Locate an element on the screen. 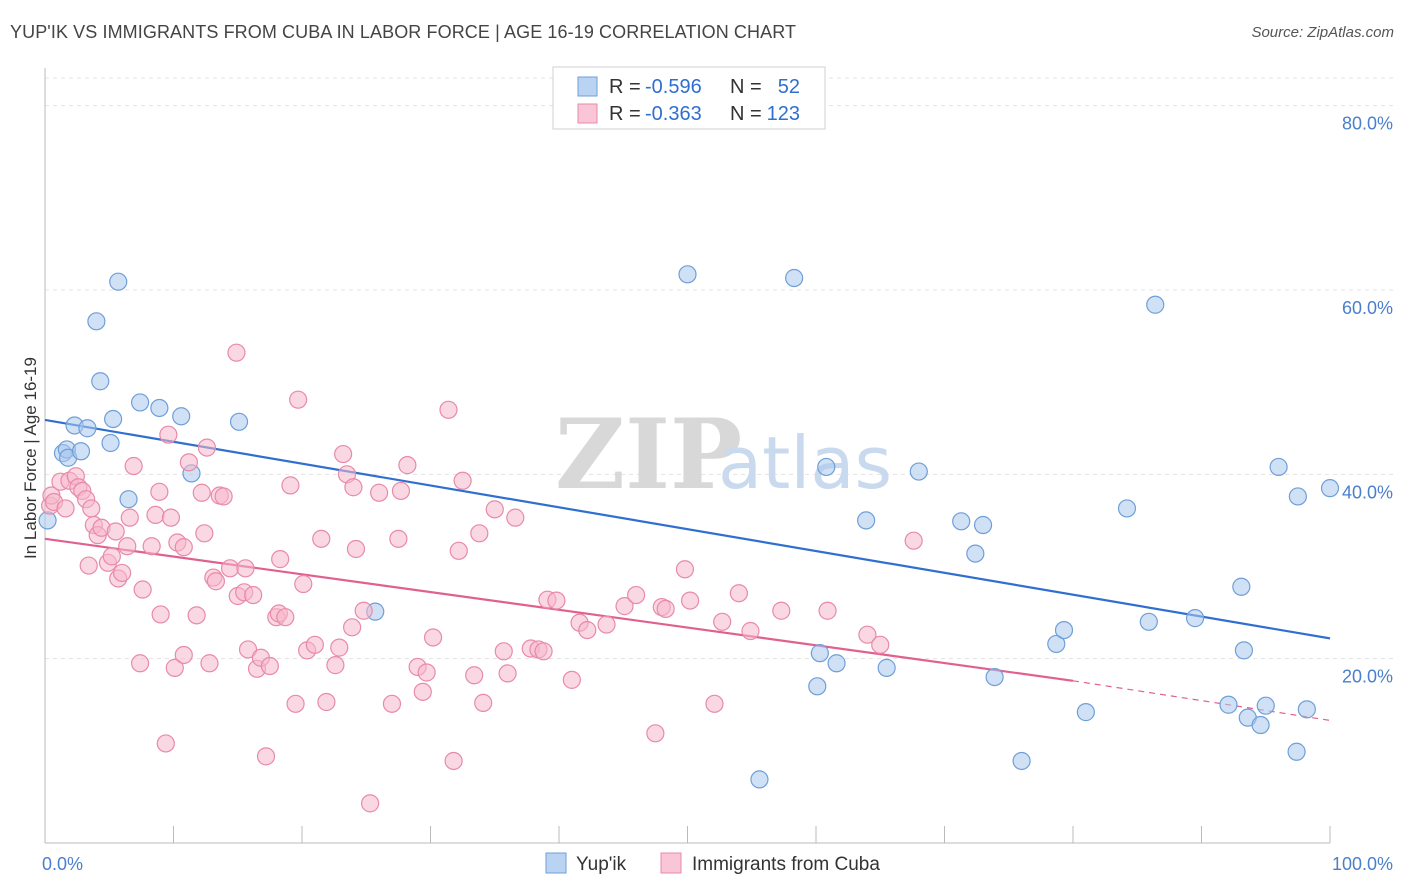  watermark: ZIP atlas is located at coordinates (723, 454).